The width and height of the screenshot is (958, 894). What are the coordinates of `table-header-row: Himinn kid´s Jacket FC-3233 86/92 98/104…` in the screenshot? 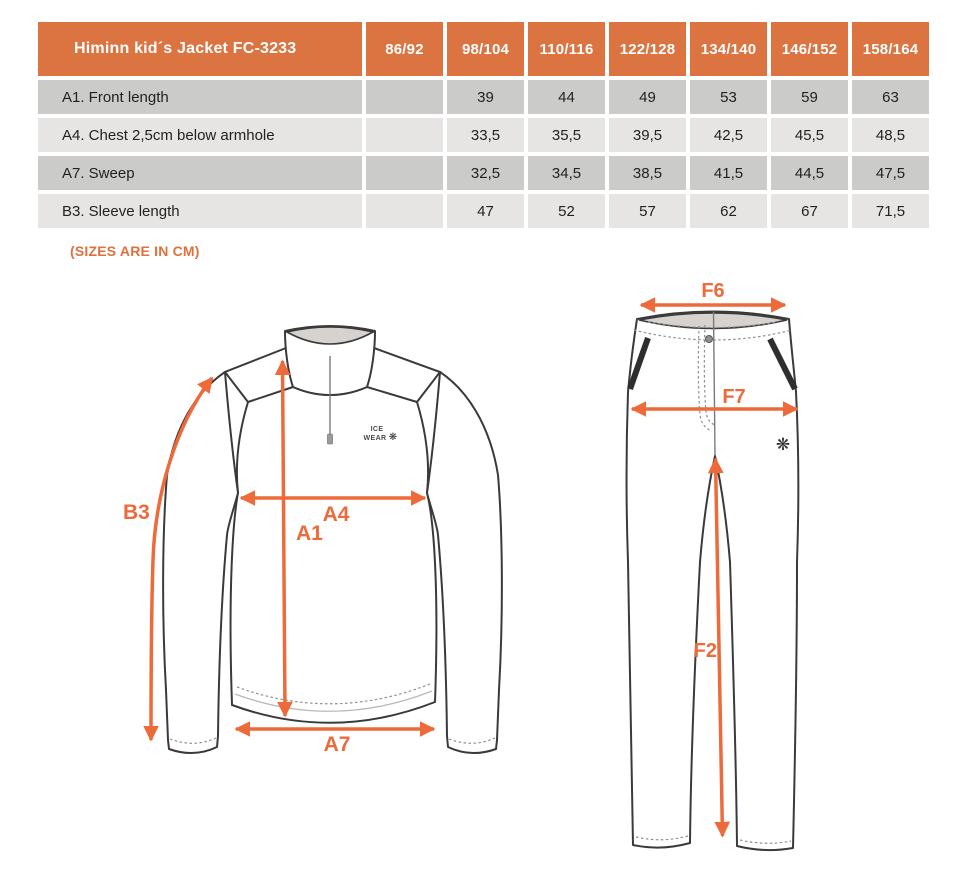 It's located at (483, 49).